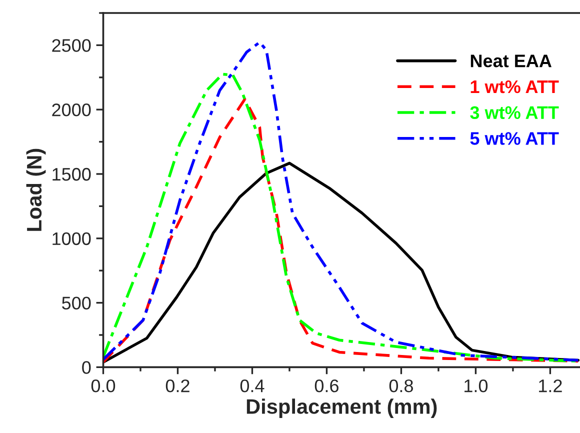 The width and height of the screenshot is (580, 433). What do you see at coordinates (71, 239) in the screenshot?
I see `y-tick-label: 1000` at bounding box center [71, 239].